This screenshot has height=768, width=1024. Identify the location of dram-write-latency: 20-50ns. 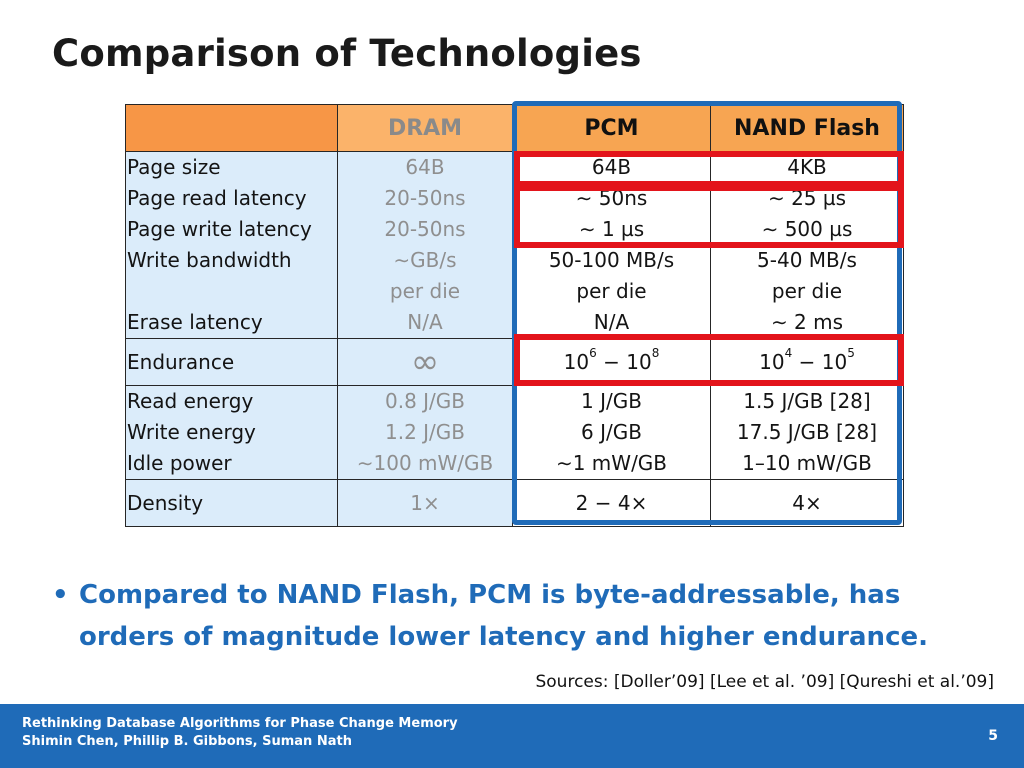
(425, 229).